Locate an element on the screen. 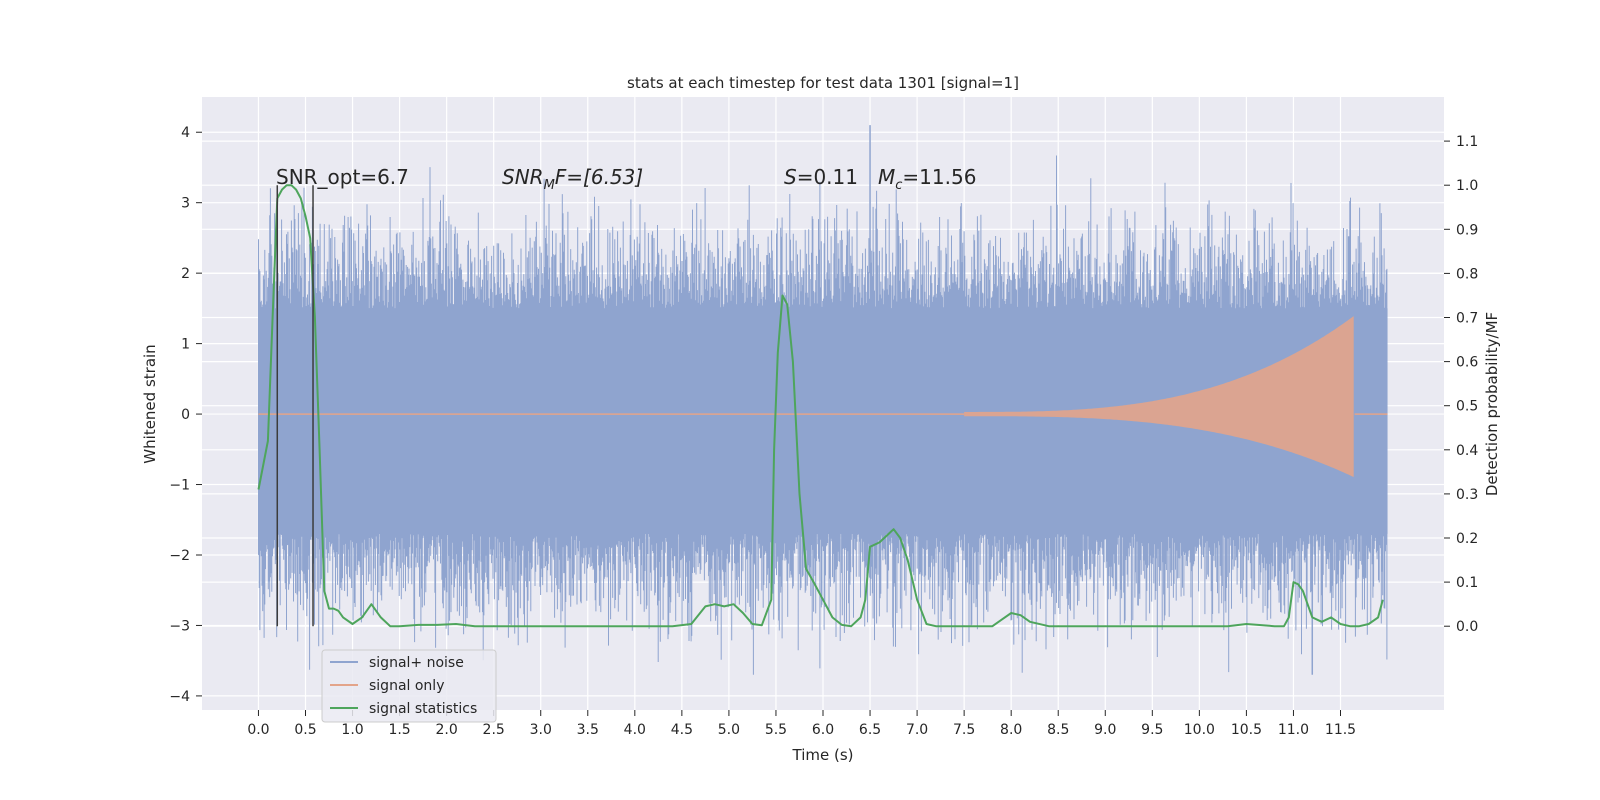 The height and width of the screenshot is (800, 1600). annotation-mc-value: =11.56 is located at coordinates (939, 177).